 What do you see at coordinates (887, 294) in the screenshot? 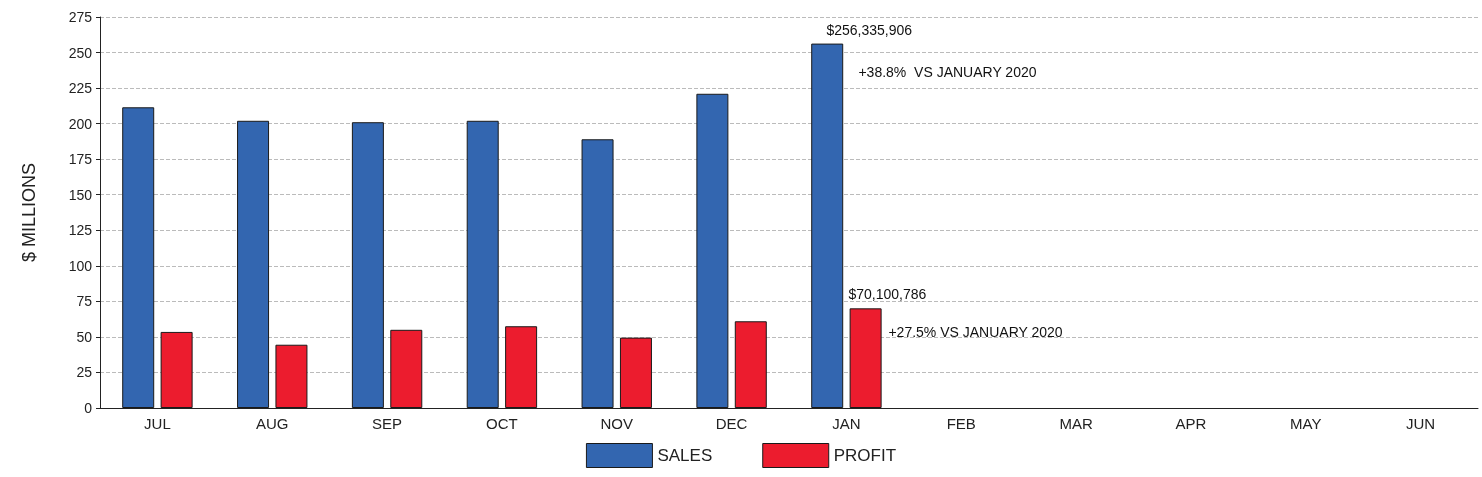
I see `annotation: $70,100,786` at bounding box center [887, 294].